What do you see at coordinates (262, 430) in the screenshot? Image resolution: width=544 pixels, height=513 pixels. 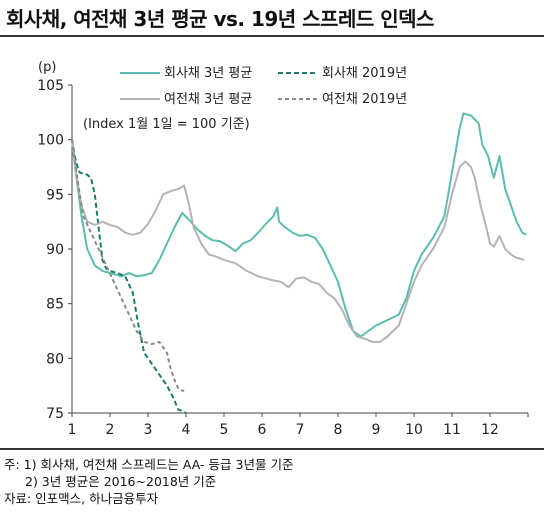 I see `x-tick-label: 6` at bounding box center [262, 430].